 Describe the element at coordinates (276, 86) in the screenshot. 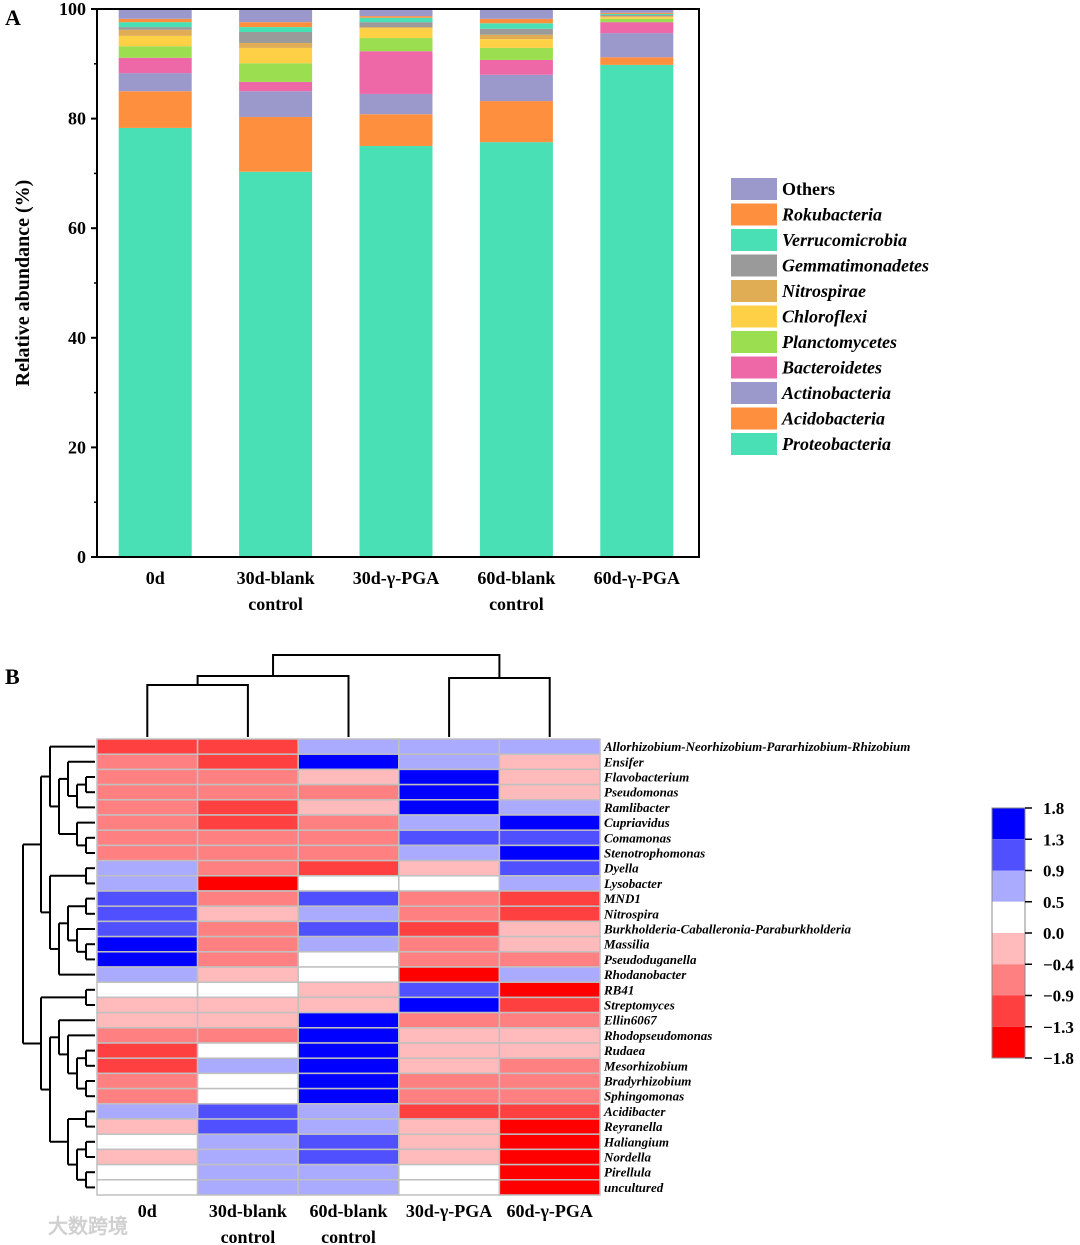

I see `bar-segment-bacteroidetes` at that location.